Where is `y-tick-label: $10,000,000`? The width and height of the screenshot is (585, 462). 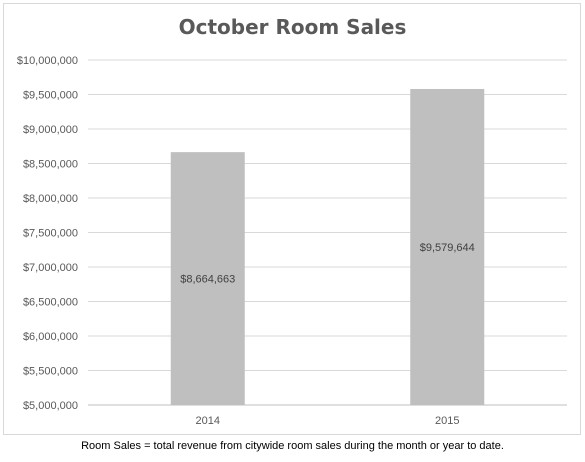 y-tick-label: $10,000,000 is located at coordinates (47, 61).